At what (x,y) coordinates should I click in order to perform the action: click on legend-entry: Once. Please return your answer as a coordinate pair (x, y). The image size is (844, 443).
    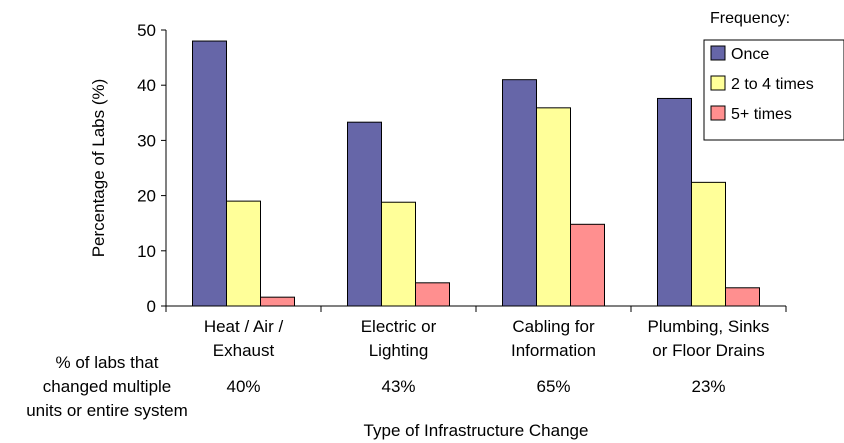
    Looking at the image, I should click on (750, 54).